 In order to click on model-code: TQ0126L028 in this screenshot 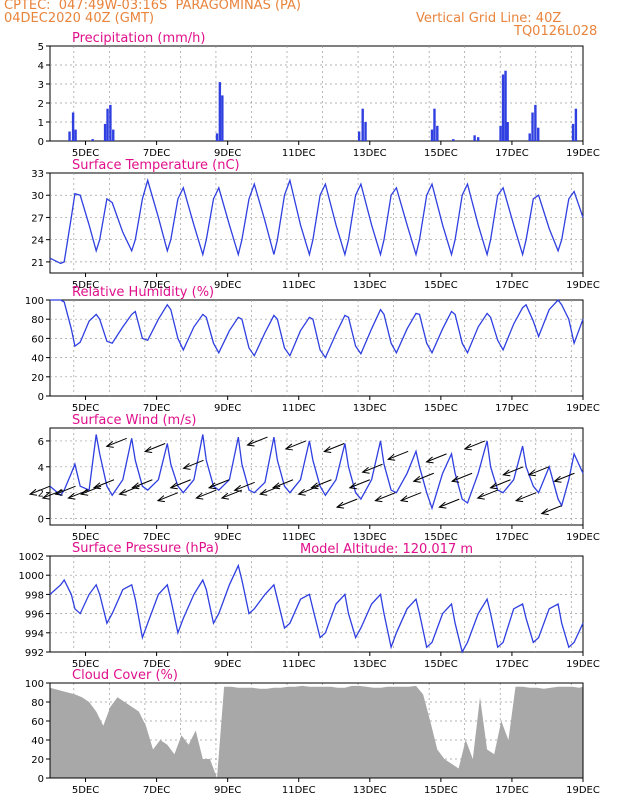, I will do `click(556, 31)`.